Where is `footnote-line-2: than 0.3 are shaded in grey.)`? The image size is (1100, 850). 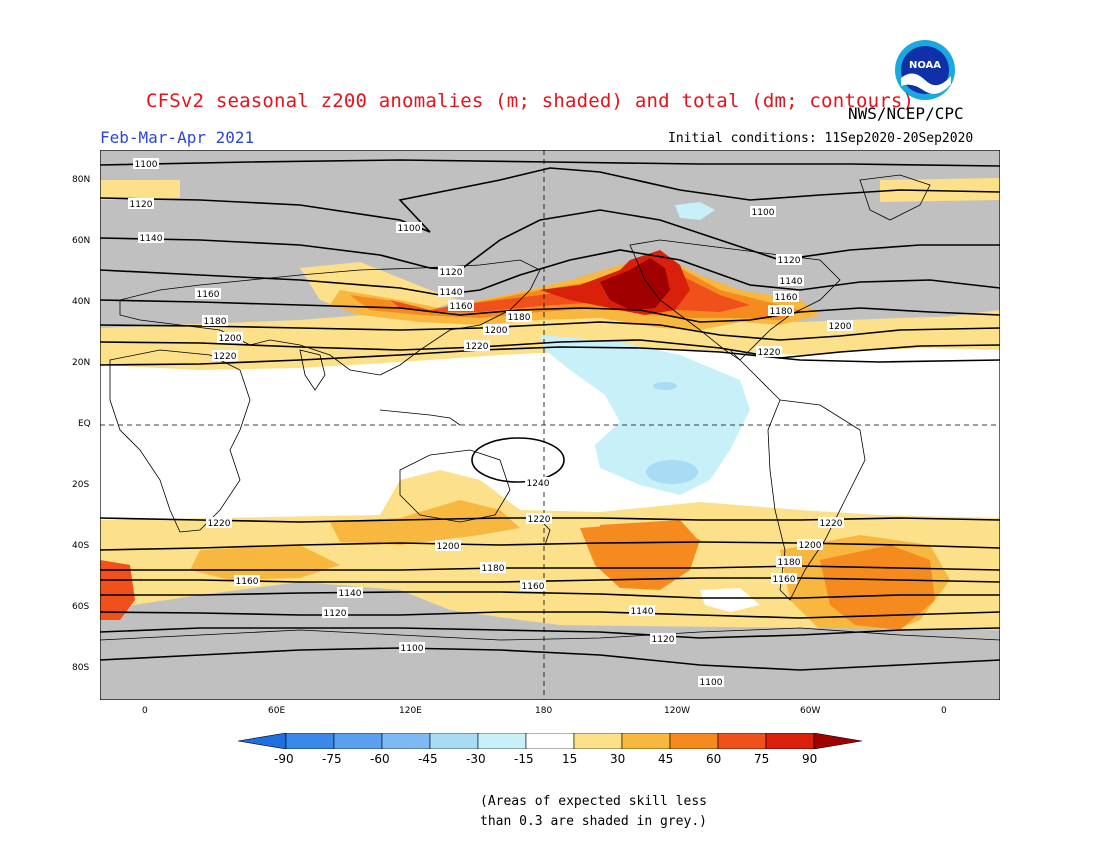 footnote-line-2: than 0.3 are shaded in grey.) is located at coordinates (593, 821).